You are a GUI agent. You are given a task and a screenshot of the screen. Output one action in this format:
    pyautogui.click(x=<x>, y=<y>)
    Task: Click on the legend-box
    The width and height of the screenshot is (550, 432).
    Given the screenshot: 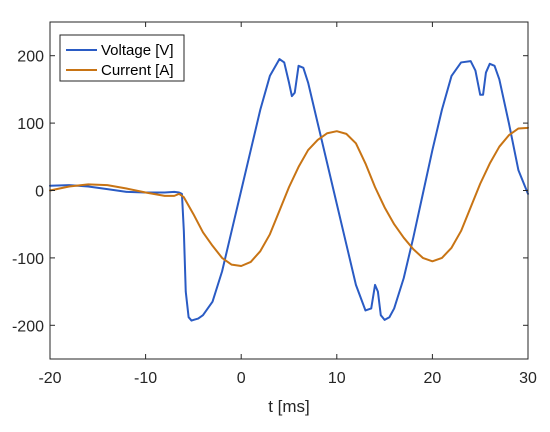 What is the action you would take?
    pyautogui.click(x=122, y=58)
    